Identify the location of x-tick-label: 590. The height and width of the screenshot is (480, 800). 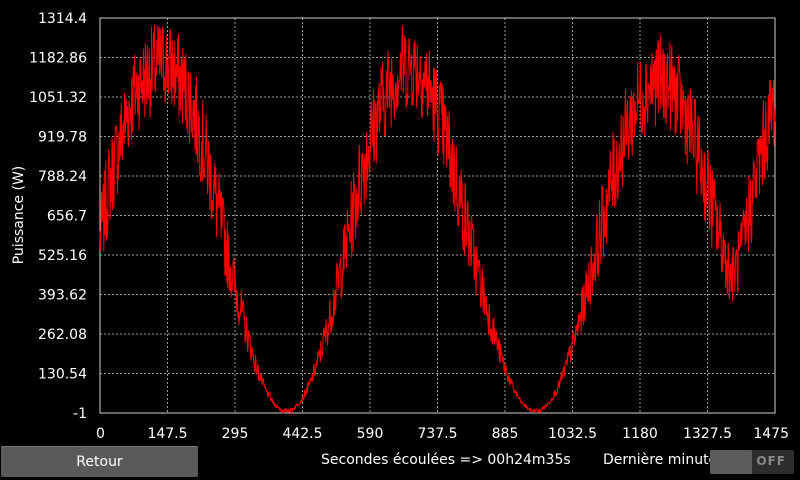
(370, 434).